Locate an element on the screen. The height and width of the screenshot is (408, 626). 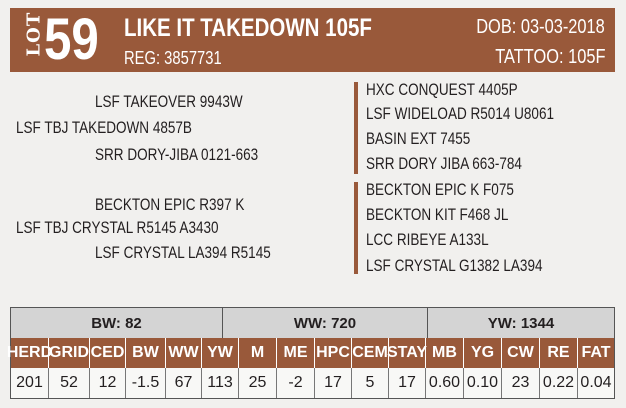
sire-dam: SRR DORY-JIBA 0121-663 is located at coordinates (177, 155).